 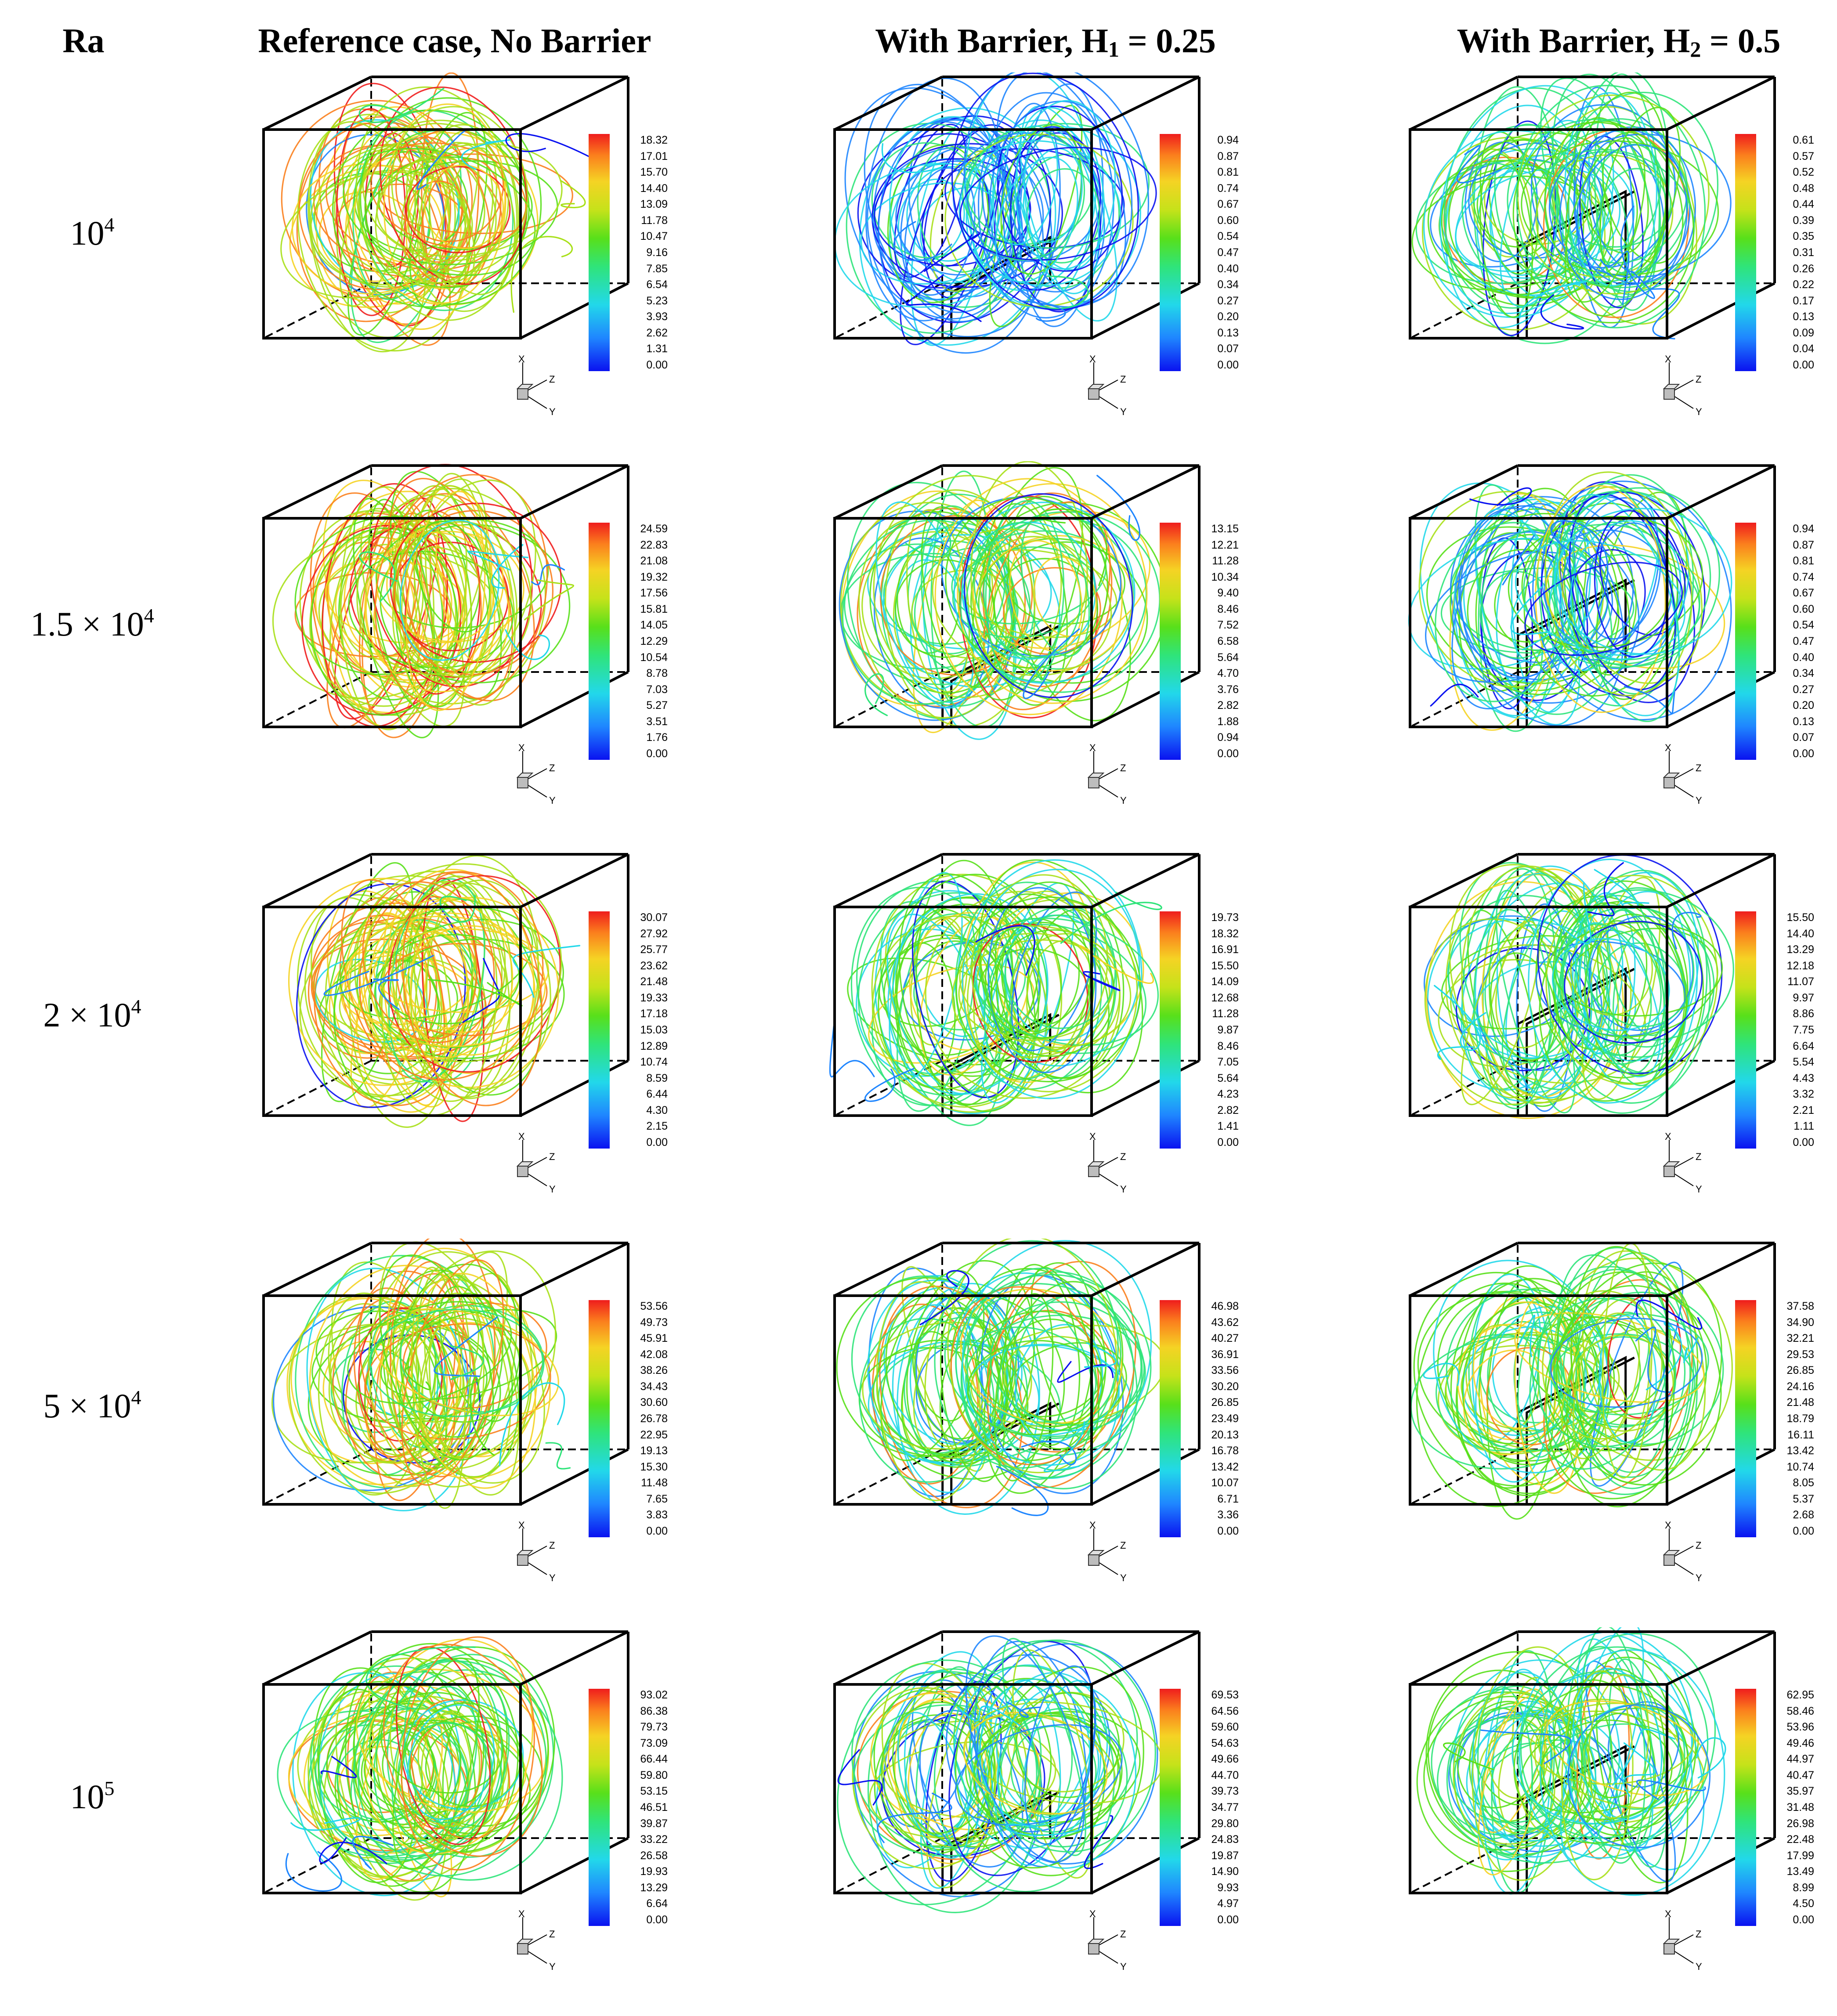 What do you see at coordinates (1741, 41) in the screenshot?
I see `header-barrier-h2-tail: = 0.5` at bounding box center [1741, 41].